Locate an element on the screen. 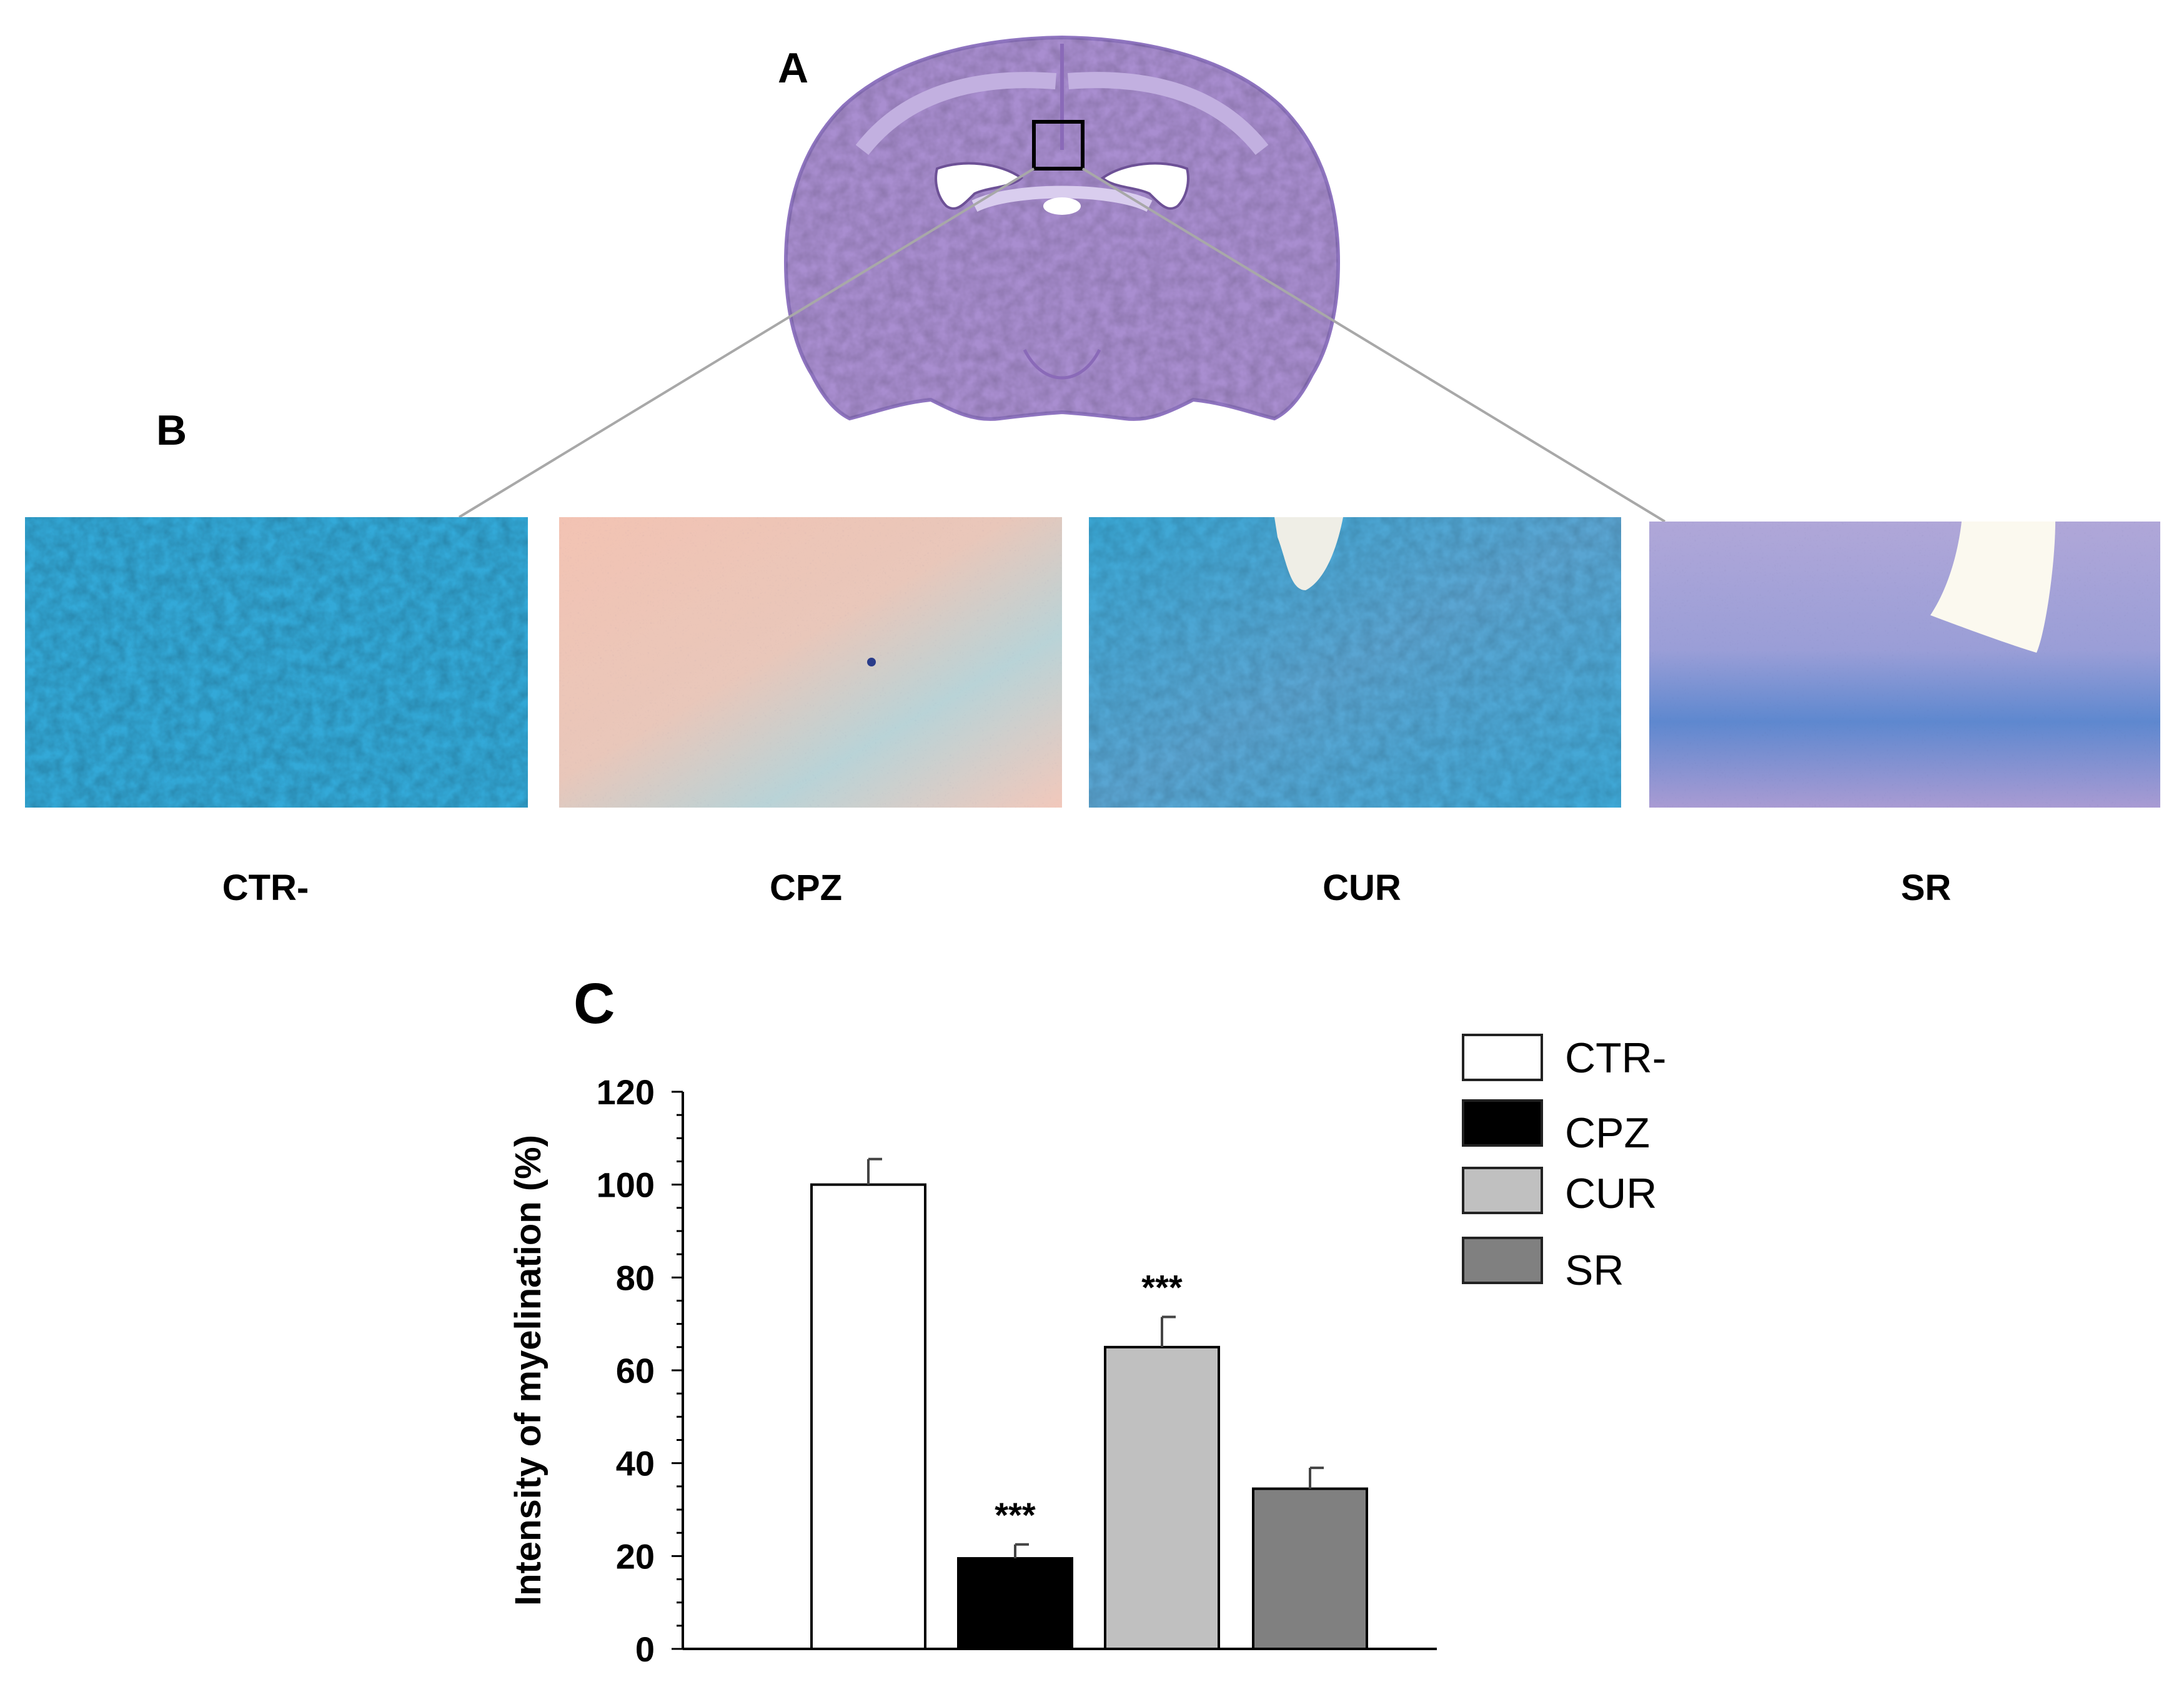 This screenshot has height=1682, width=2184. bar-cpz is located at coordinates (1015, 1604).